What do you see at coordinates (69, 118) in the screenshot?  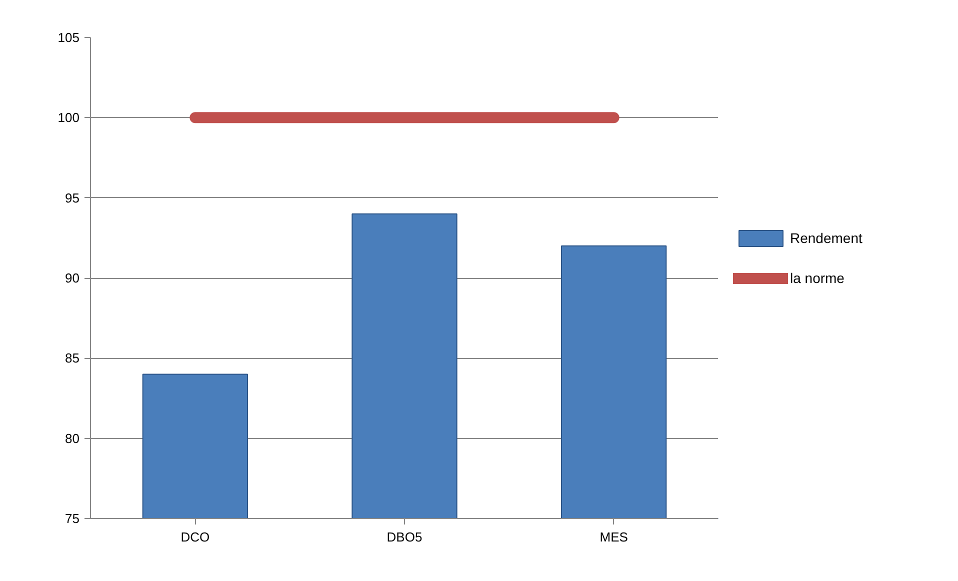 I see `y-tick-label: 100` at bounding box center [69, 118].